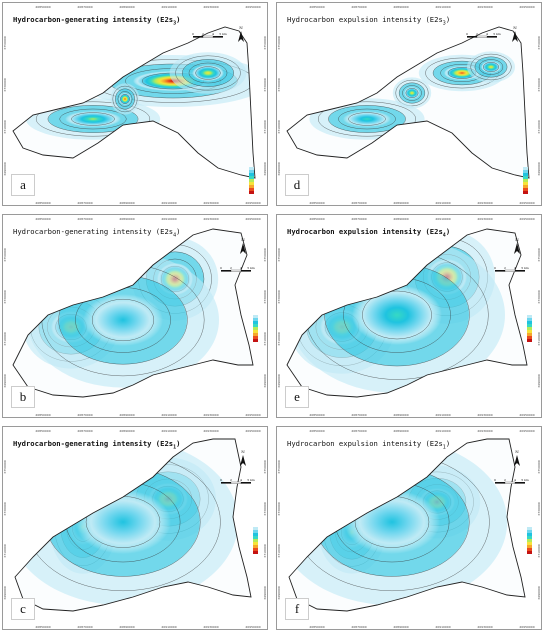  I want to click on north-arrow-shape, so click(241, 36).